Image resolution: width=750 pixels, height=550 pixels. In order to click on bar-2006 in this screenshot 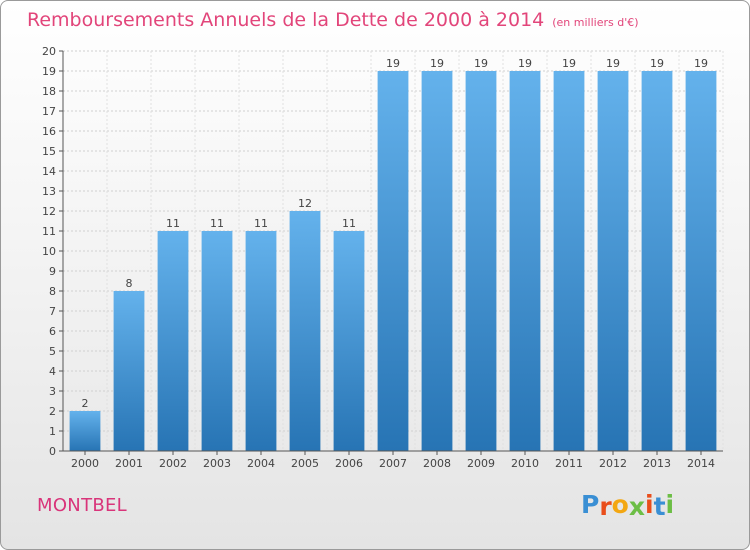, I will do `click(349, 341)`.